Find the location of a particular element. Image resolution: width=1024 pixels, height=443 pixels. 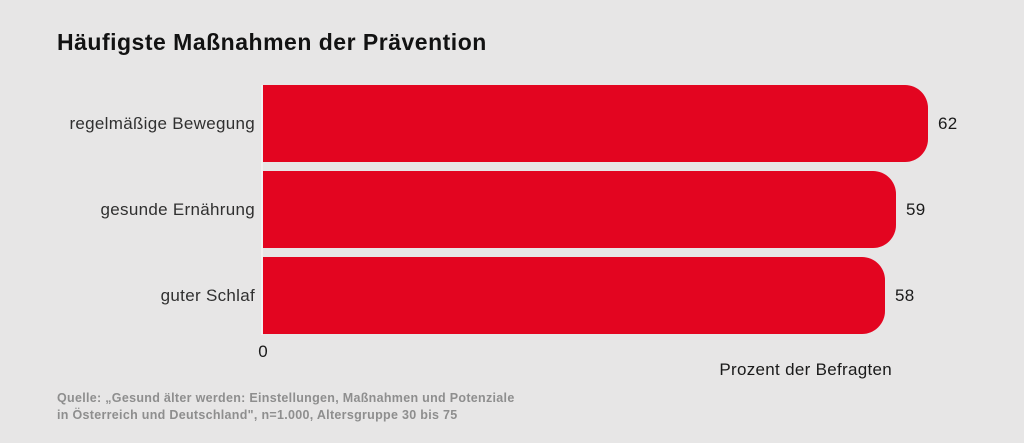

x-axis-label: Prozent der Befragten is located at coordinates (805, 369).